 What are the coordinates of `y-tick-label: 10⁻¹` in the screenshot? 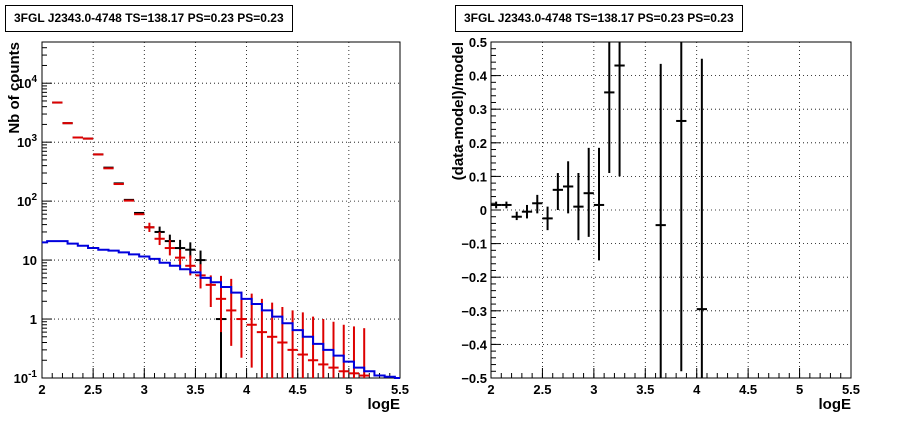 It's located at (26, 377).